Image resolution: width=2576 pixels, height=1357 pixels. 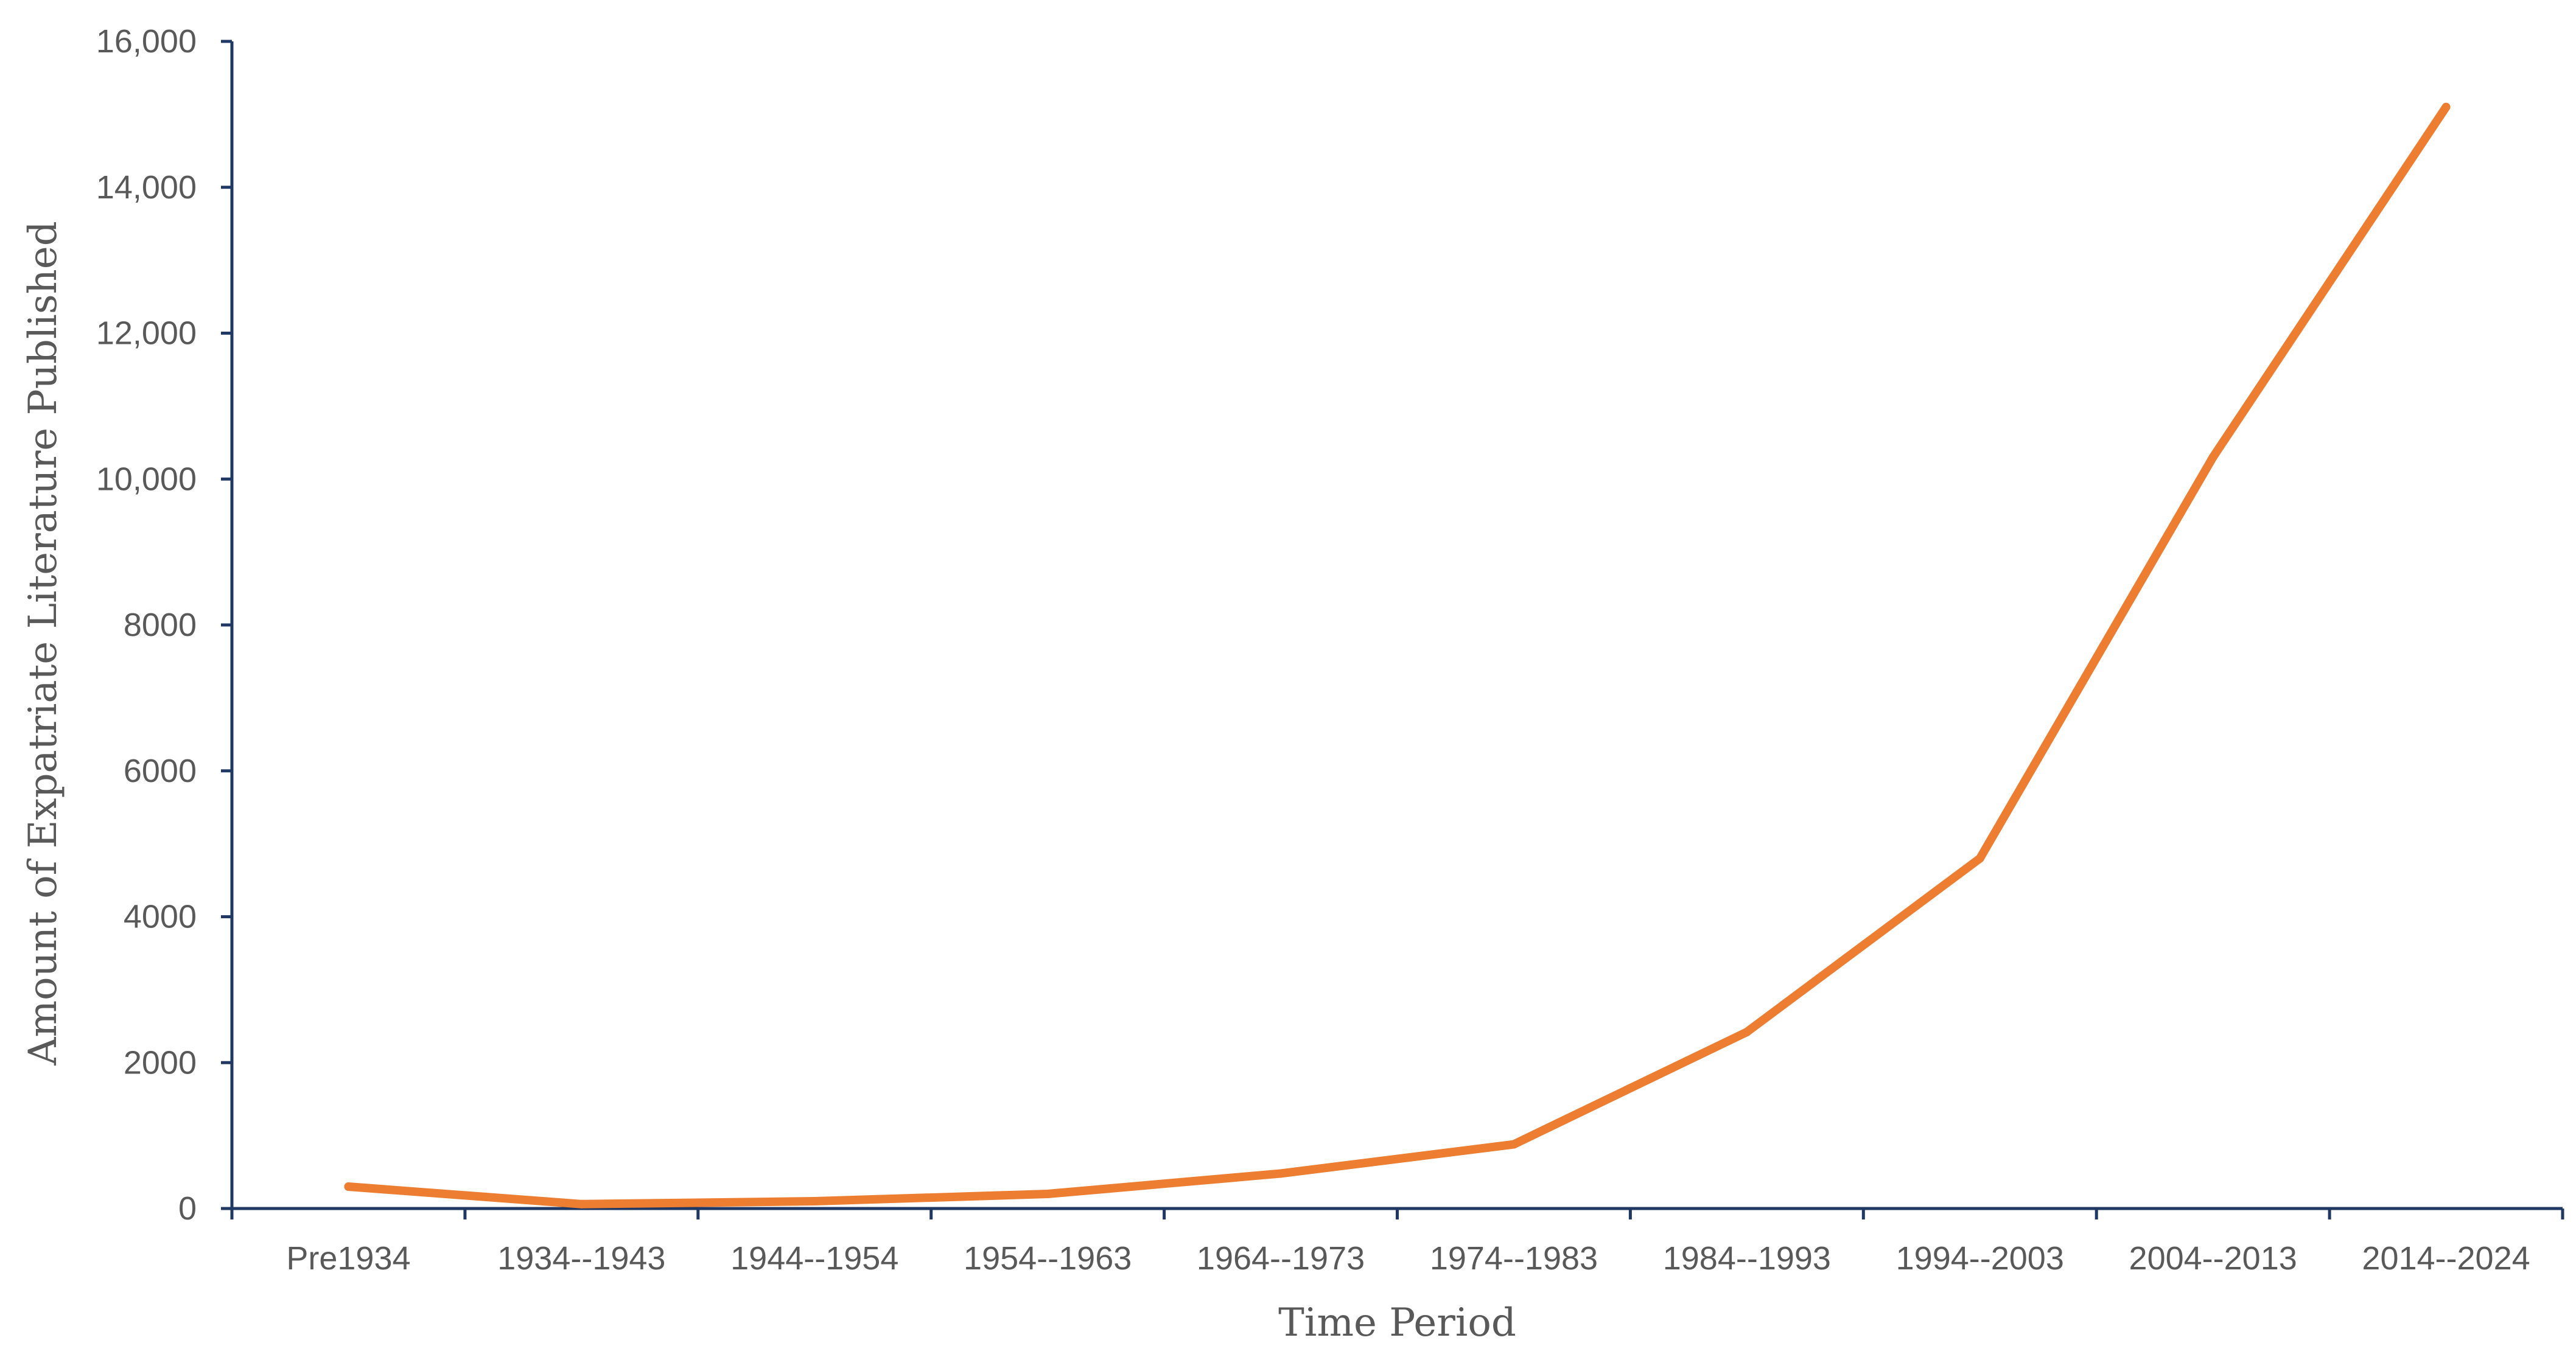 I want to click on y-tick-label: 14,000, so click(x=146, y=187).